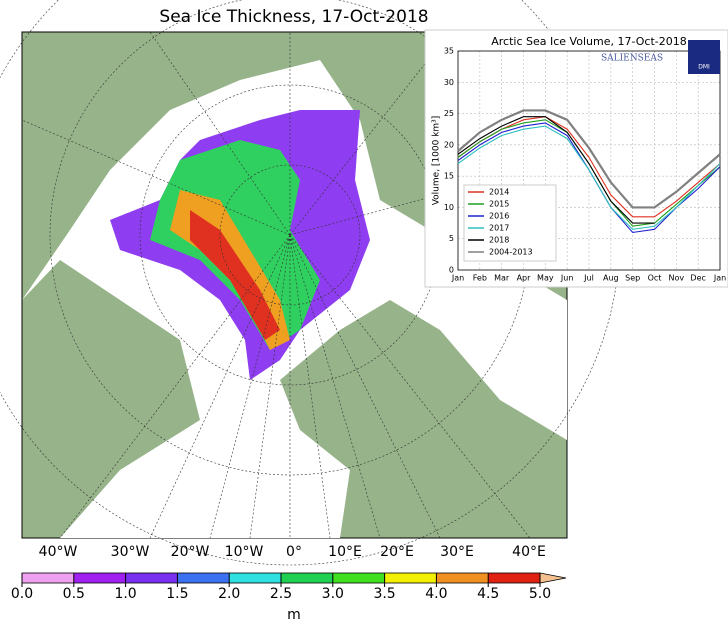 This screenshot has height=635, width=728. I want to click on colorbar-tick-label: 1.0, so click(125, 594).